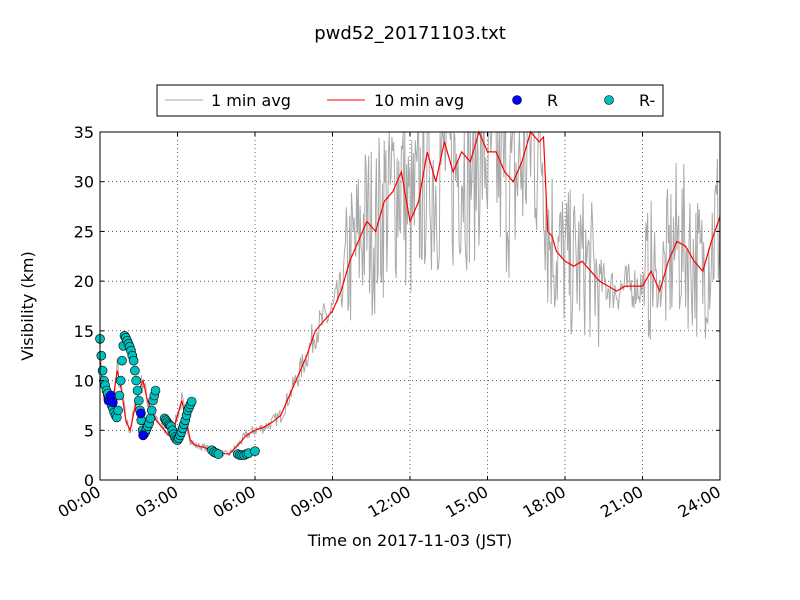  I want to click on legend-frame, so click(410, 100).